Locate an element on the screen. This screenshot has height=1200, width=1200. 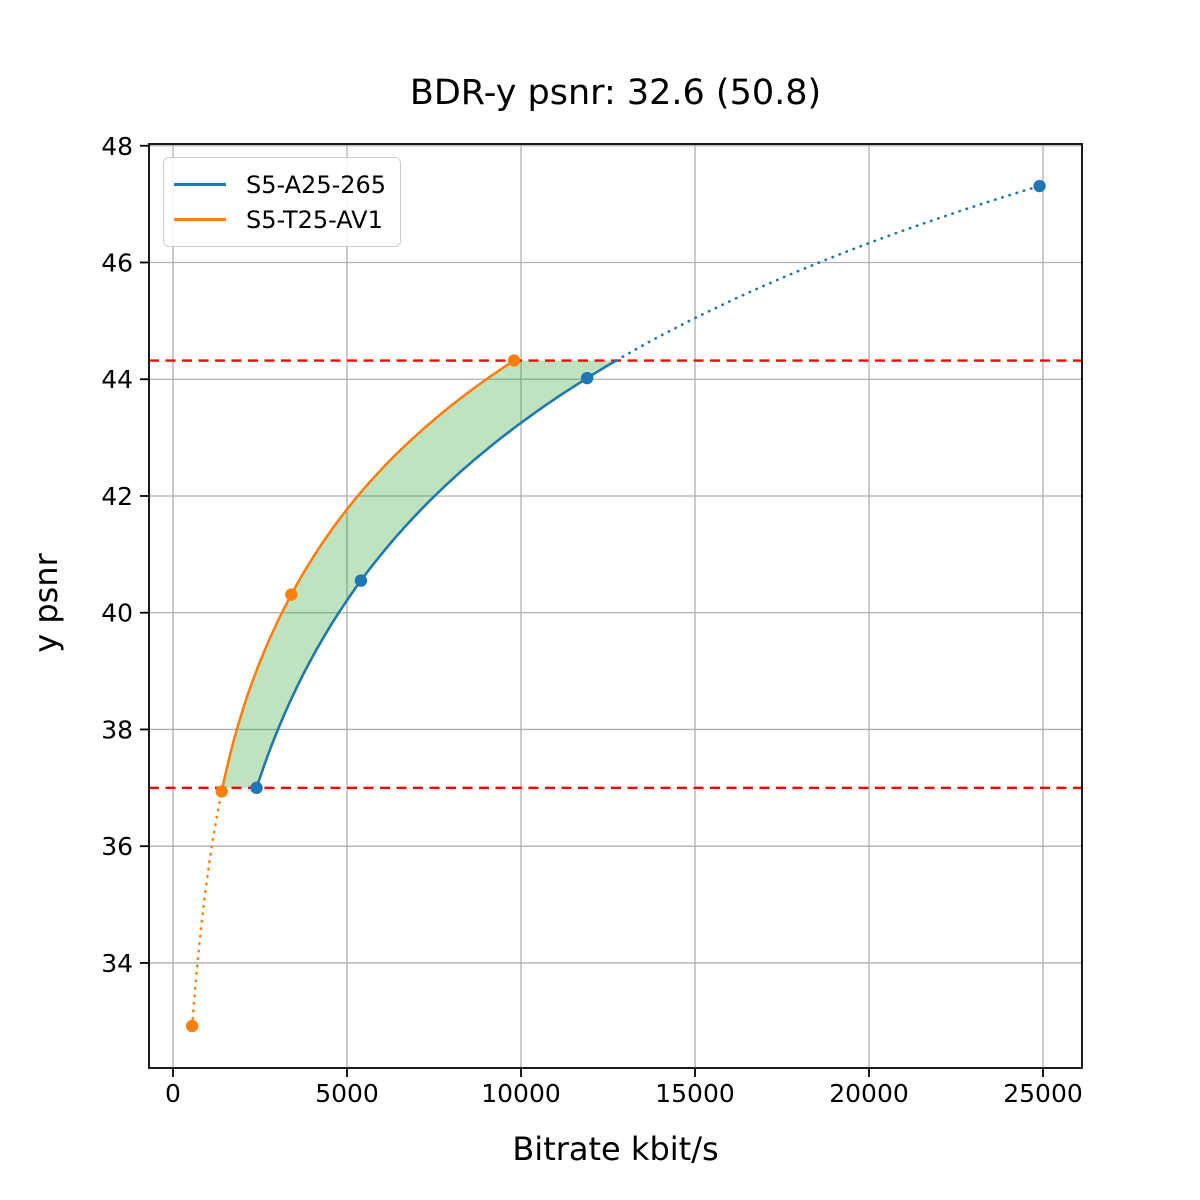
y-tick-label: 44 is located at coordinates (117, 379).